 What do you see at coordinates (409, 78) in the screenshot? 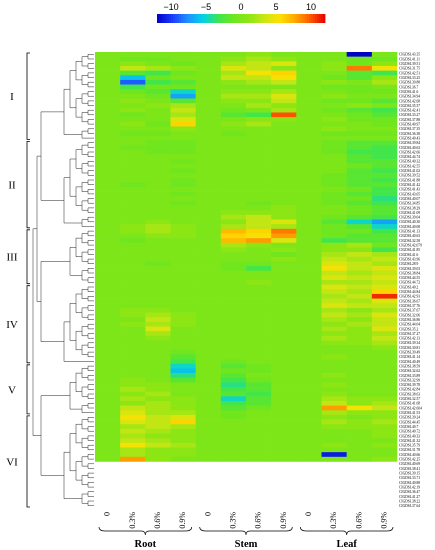
I see `row-label: CIGDSL33.25` at bounding box center [409, 78].